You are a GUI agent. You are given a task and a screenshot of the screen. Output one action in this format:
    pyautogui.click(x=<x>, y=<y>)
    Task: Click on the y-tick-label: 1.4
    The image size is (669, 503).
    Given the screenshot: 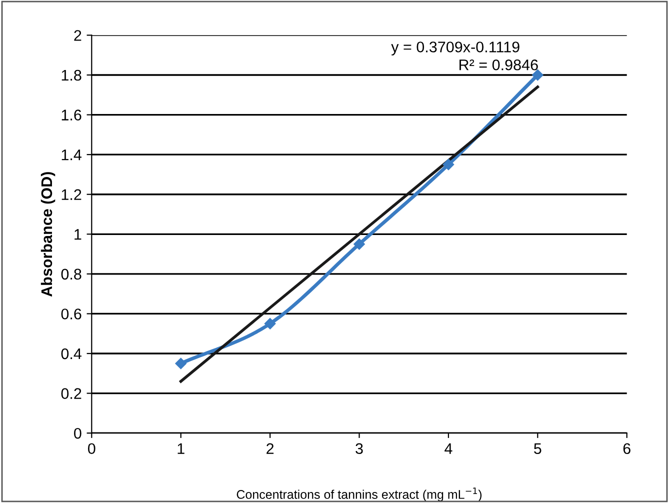 What is the action you would take?
    pyautogui.click(x=72, y=155)
    